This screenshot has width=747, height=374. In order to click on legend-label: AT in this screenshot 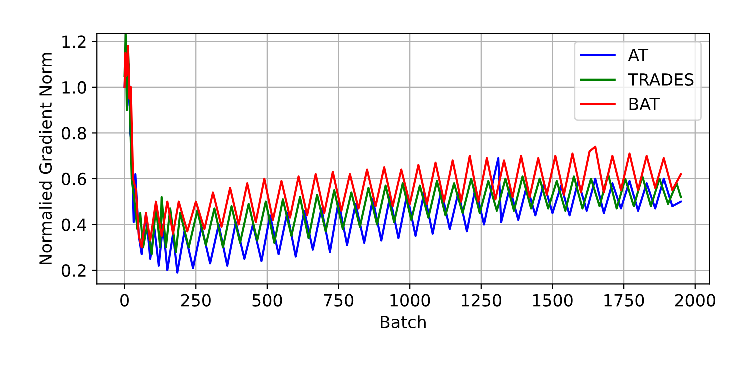, I will do `click(638, 55)`.